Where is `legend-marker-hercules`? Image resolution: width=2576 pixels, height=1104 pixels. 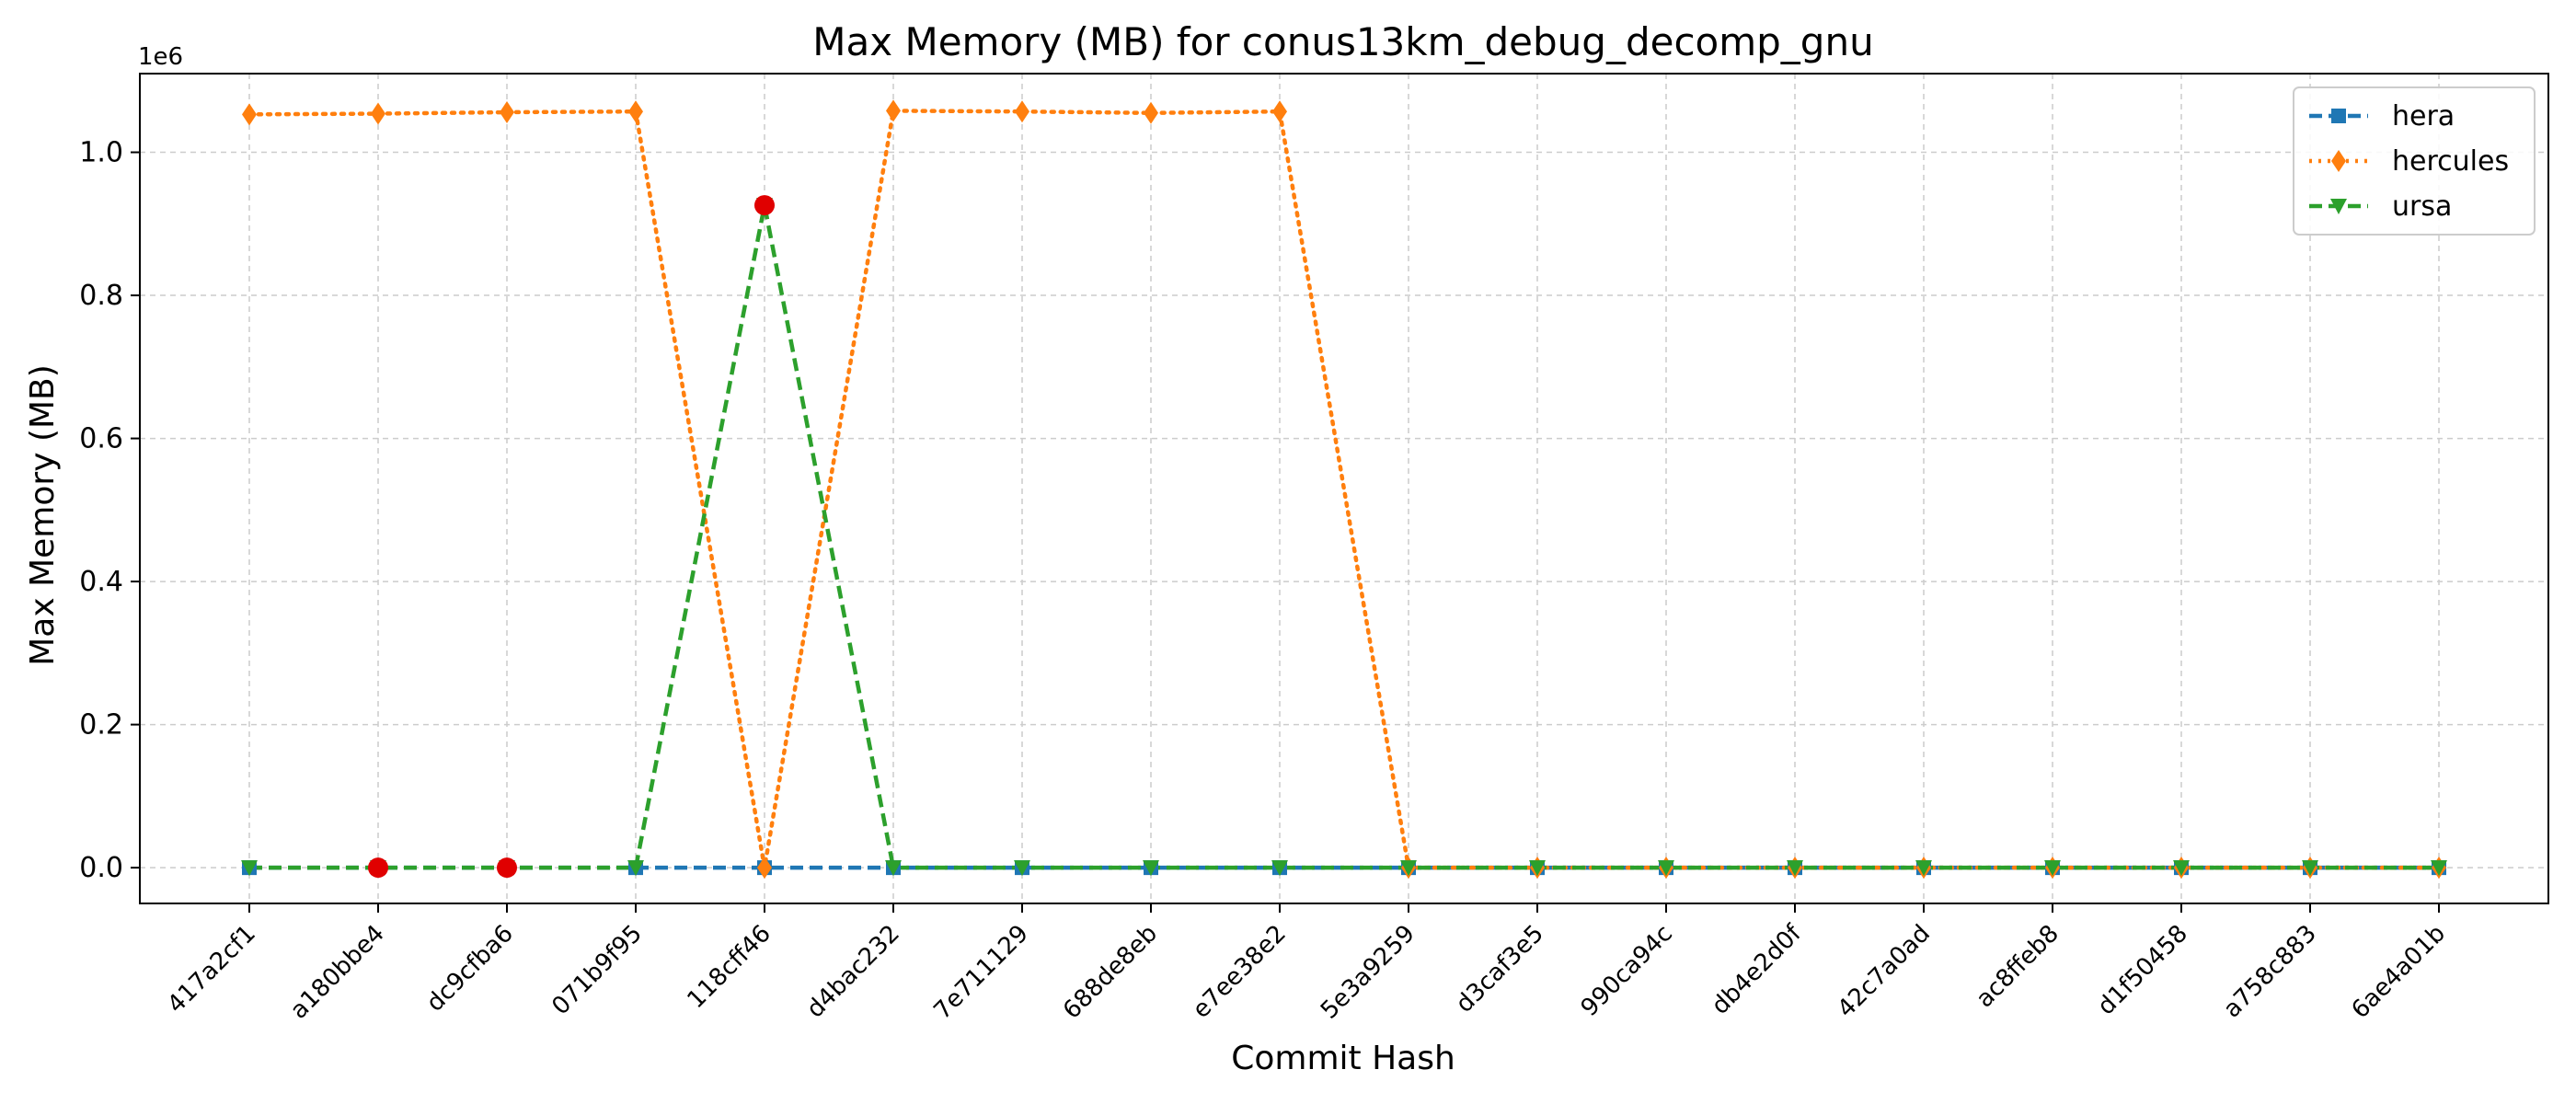 legend-marker-hercules is located at coordinates (2338, 161).